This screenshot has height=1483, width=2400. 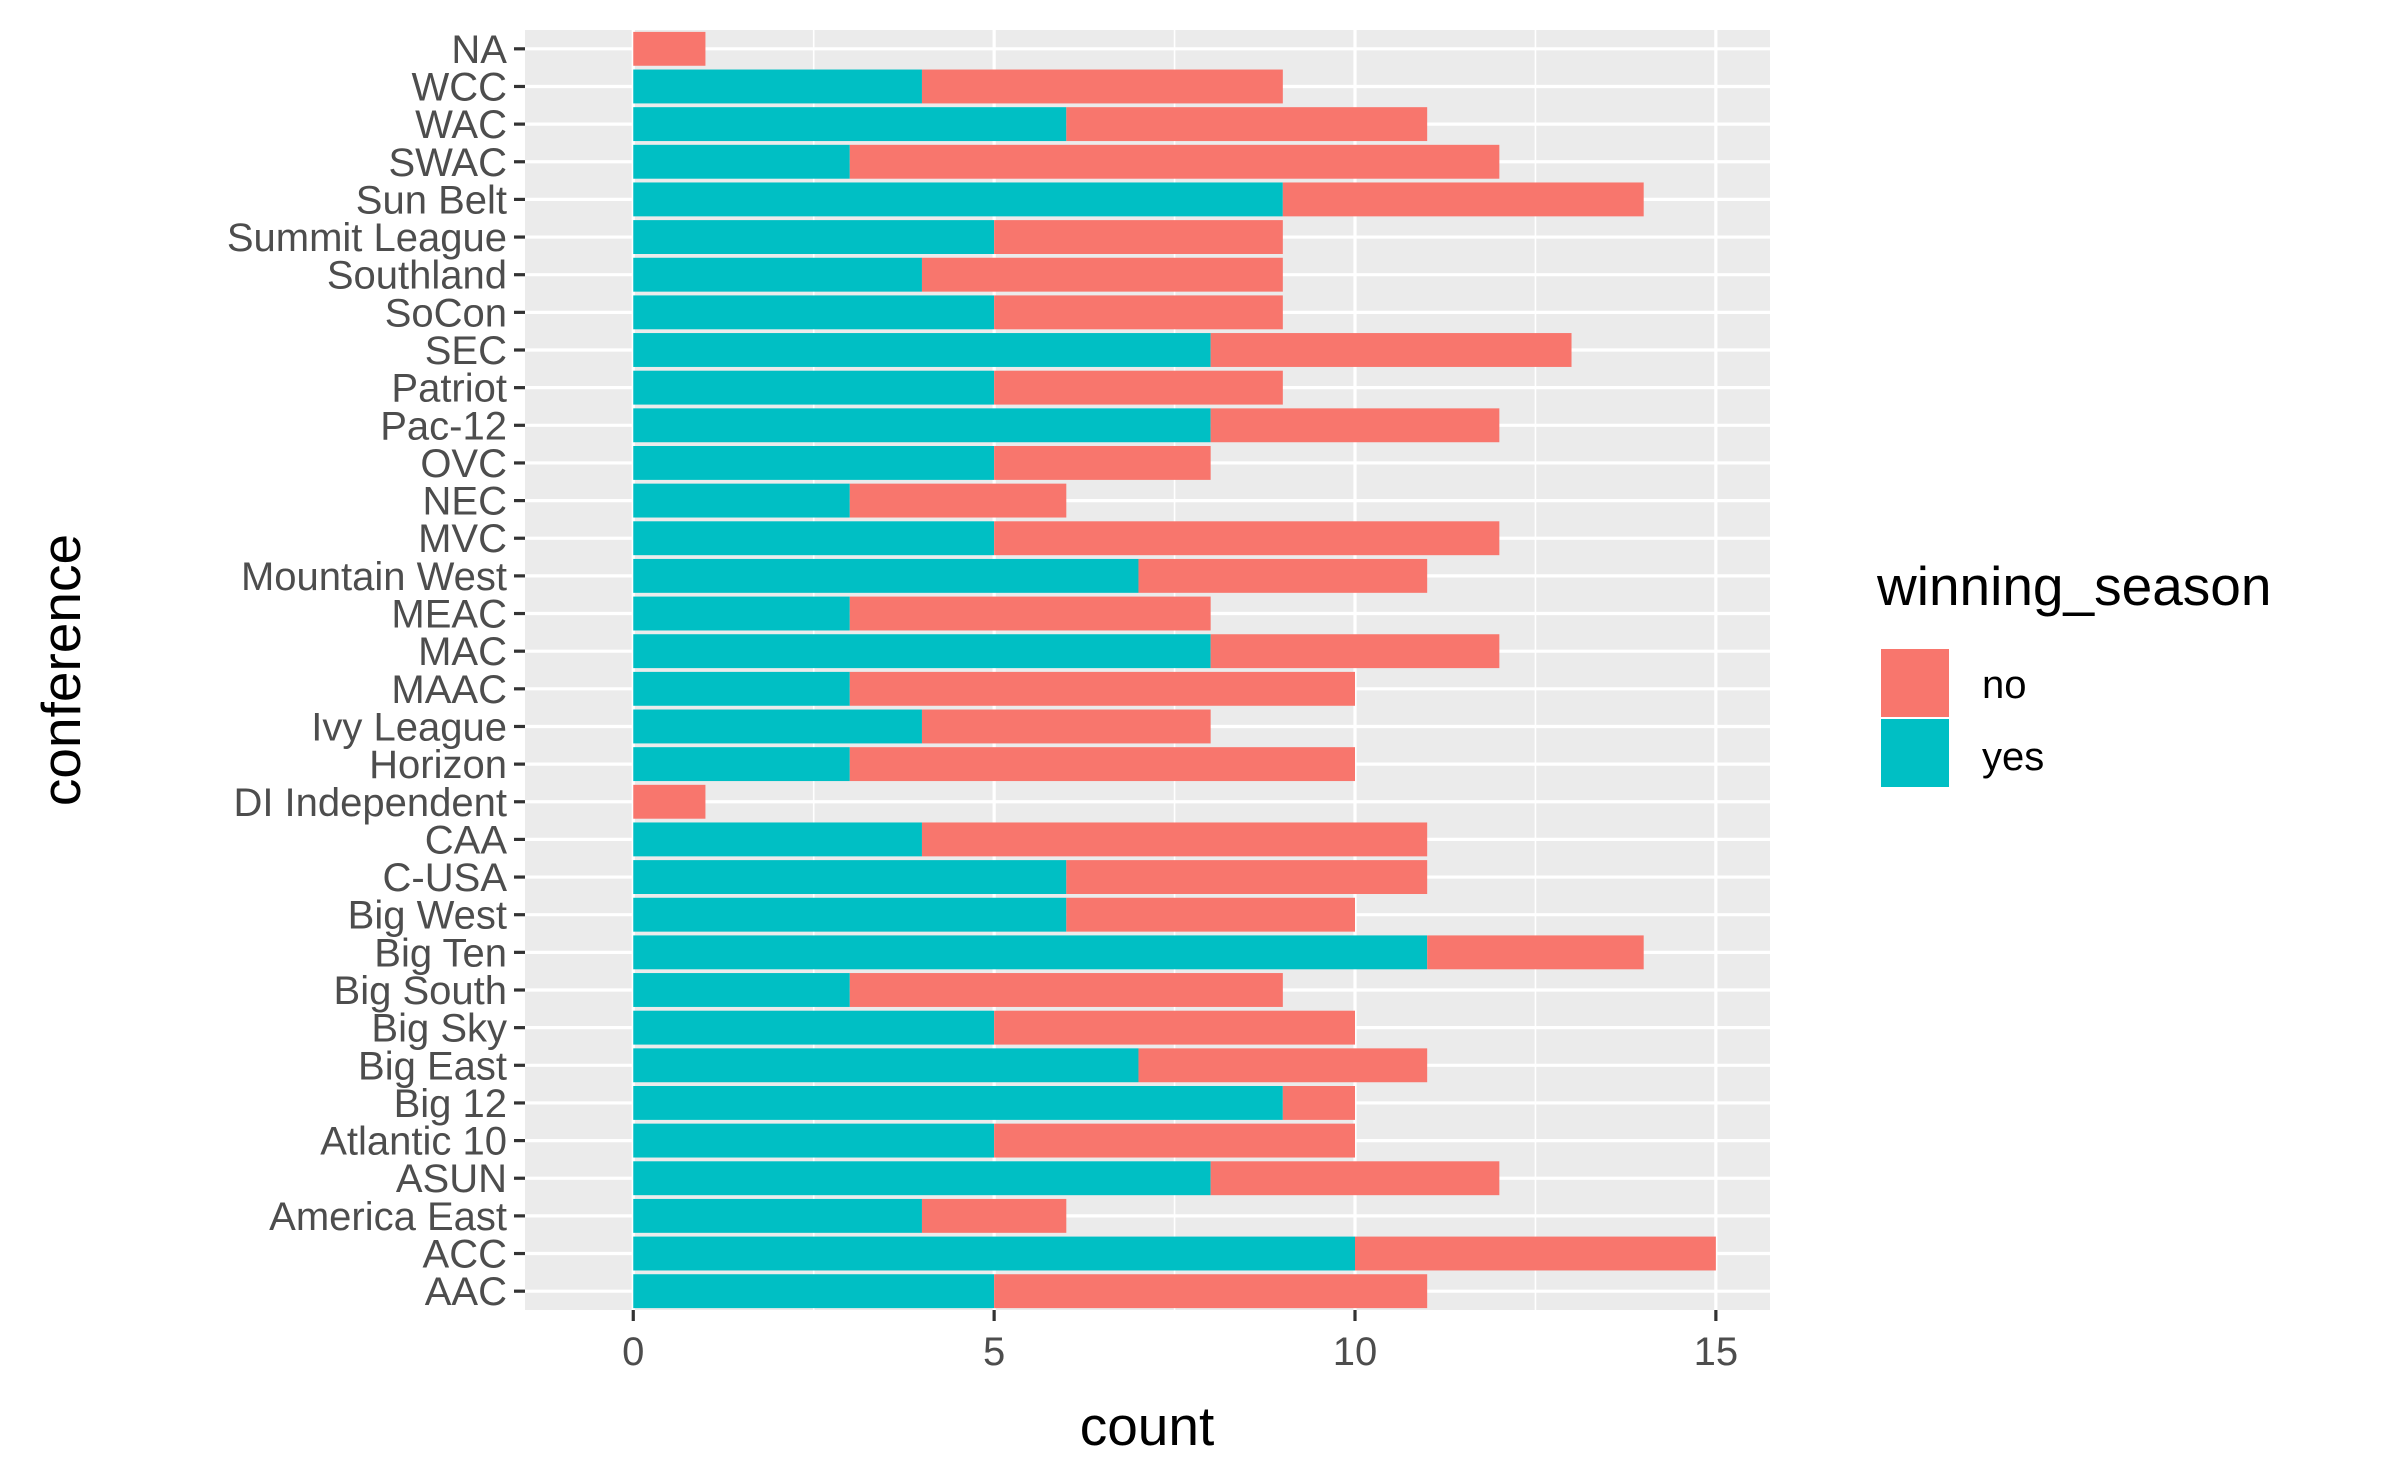 I want to click on legend-label-no: no, so click(x=2004, y=685).